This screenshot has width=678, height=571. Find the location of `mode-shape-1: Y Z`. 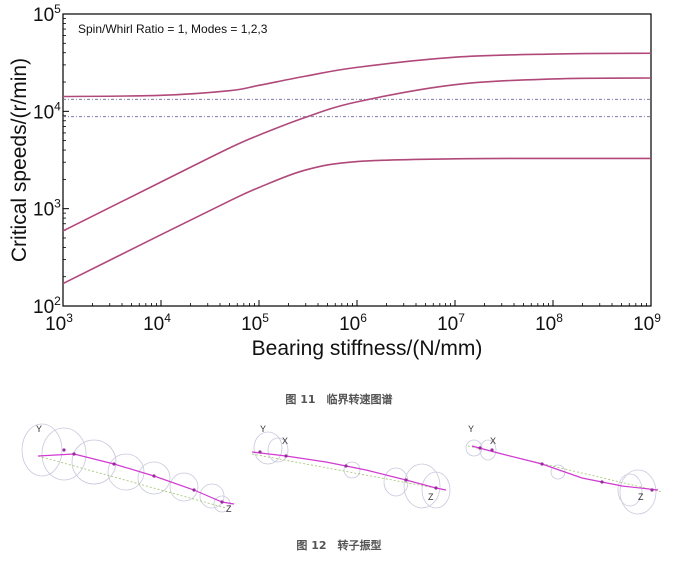

mode-shape-1: Y Z is located at coordinates (128, 468).